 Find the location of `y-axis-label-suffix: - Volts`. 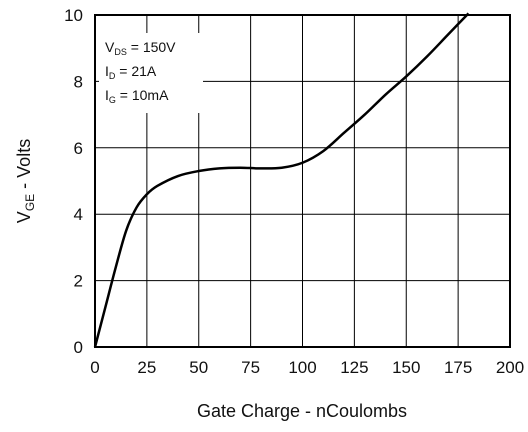

y-axis-label-suffix: - Volts is located at coordinates (24, 166).